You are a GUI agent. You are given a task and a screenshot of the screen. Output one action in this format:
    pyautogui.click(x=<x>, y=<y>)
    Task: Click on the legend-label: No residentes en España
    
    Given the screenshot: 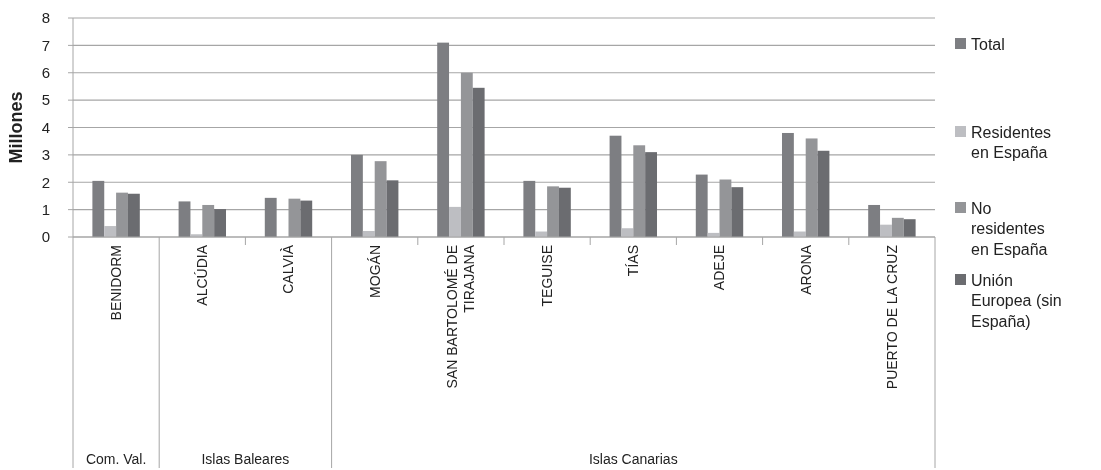 What is the action you would take?
    pyautogui.click(x=1009, y=229)
    